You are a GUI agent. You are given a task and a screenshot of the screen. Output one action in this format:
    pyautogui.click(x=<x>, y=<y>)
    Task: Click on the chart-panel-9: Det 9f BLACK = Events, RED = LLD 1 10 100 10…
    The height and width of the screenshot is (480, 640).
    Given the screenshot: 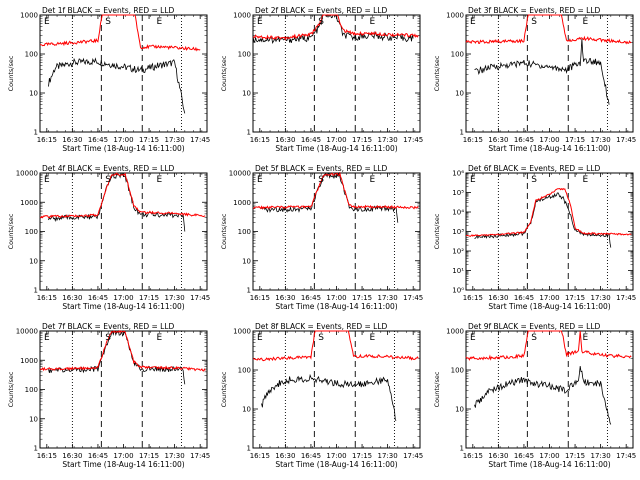 What is the action you would take?
    pyautogui.click(x=534, y=395)
    